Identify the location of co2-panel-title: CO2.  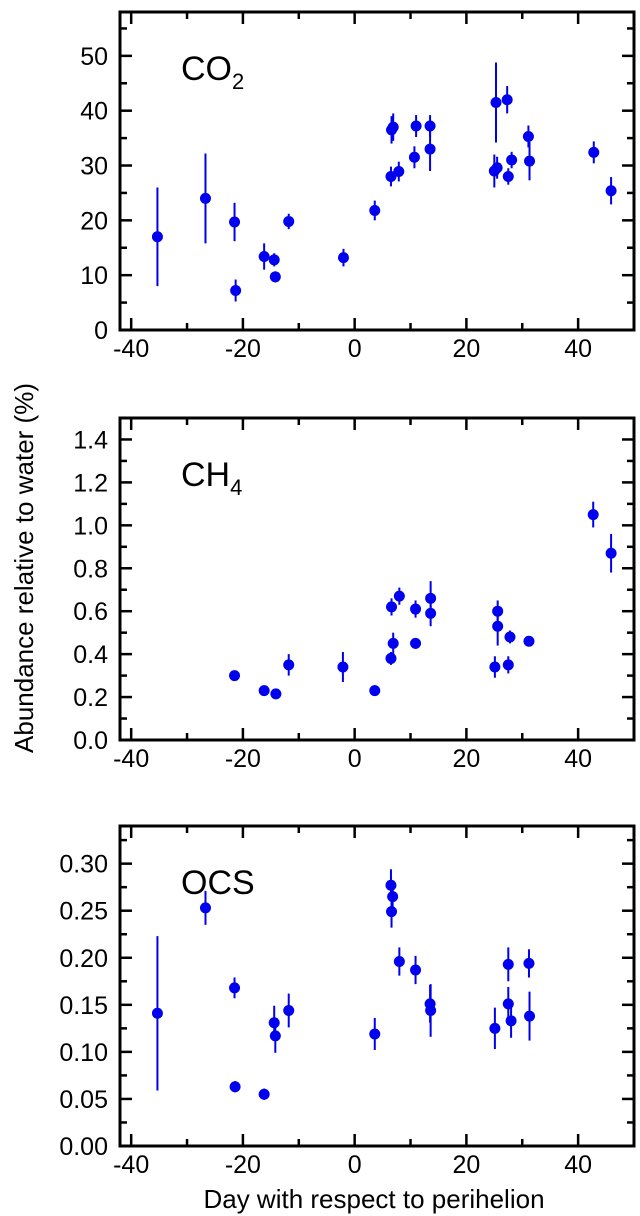
(212, 72).